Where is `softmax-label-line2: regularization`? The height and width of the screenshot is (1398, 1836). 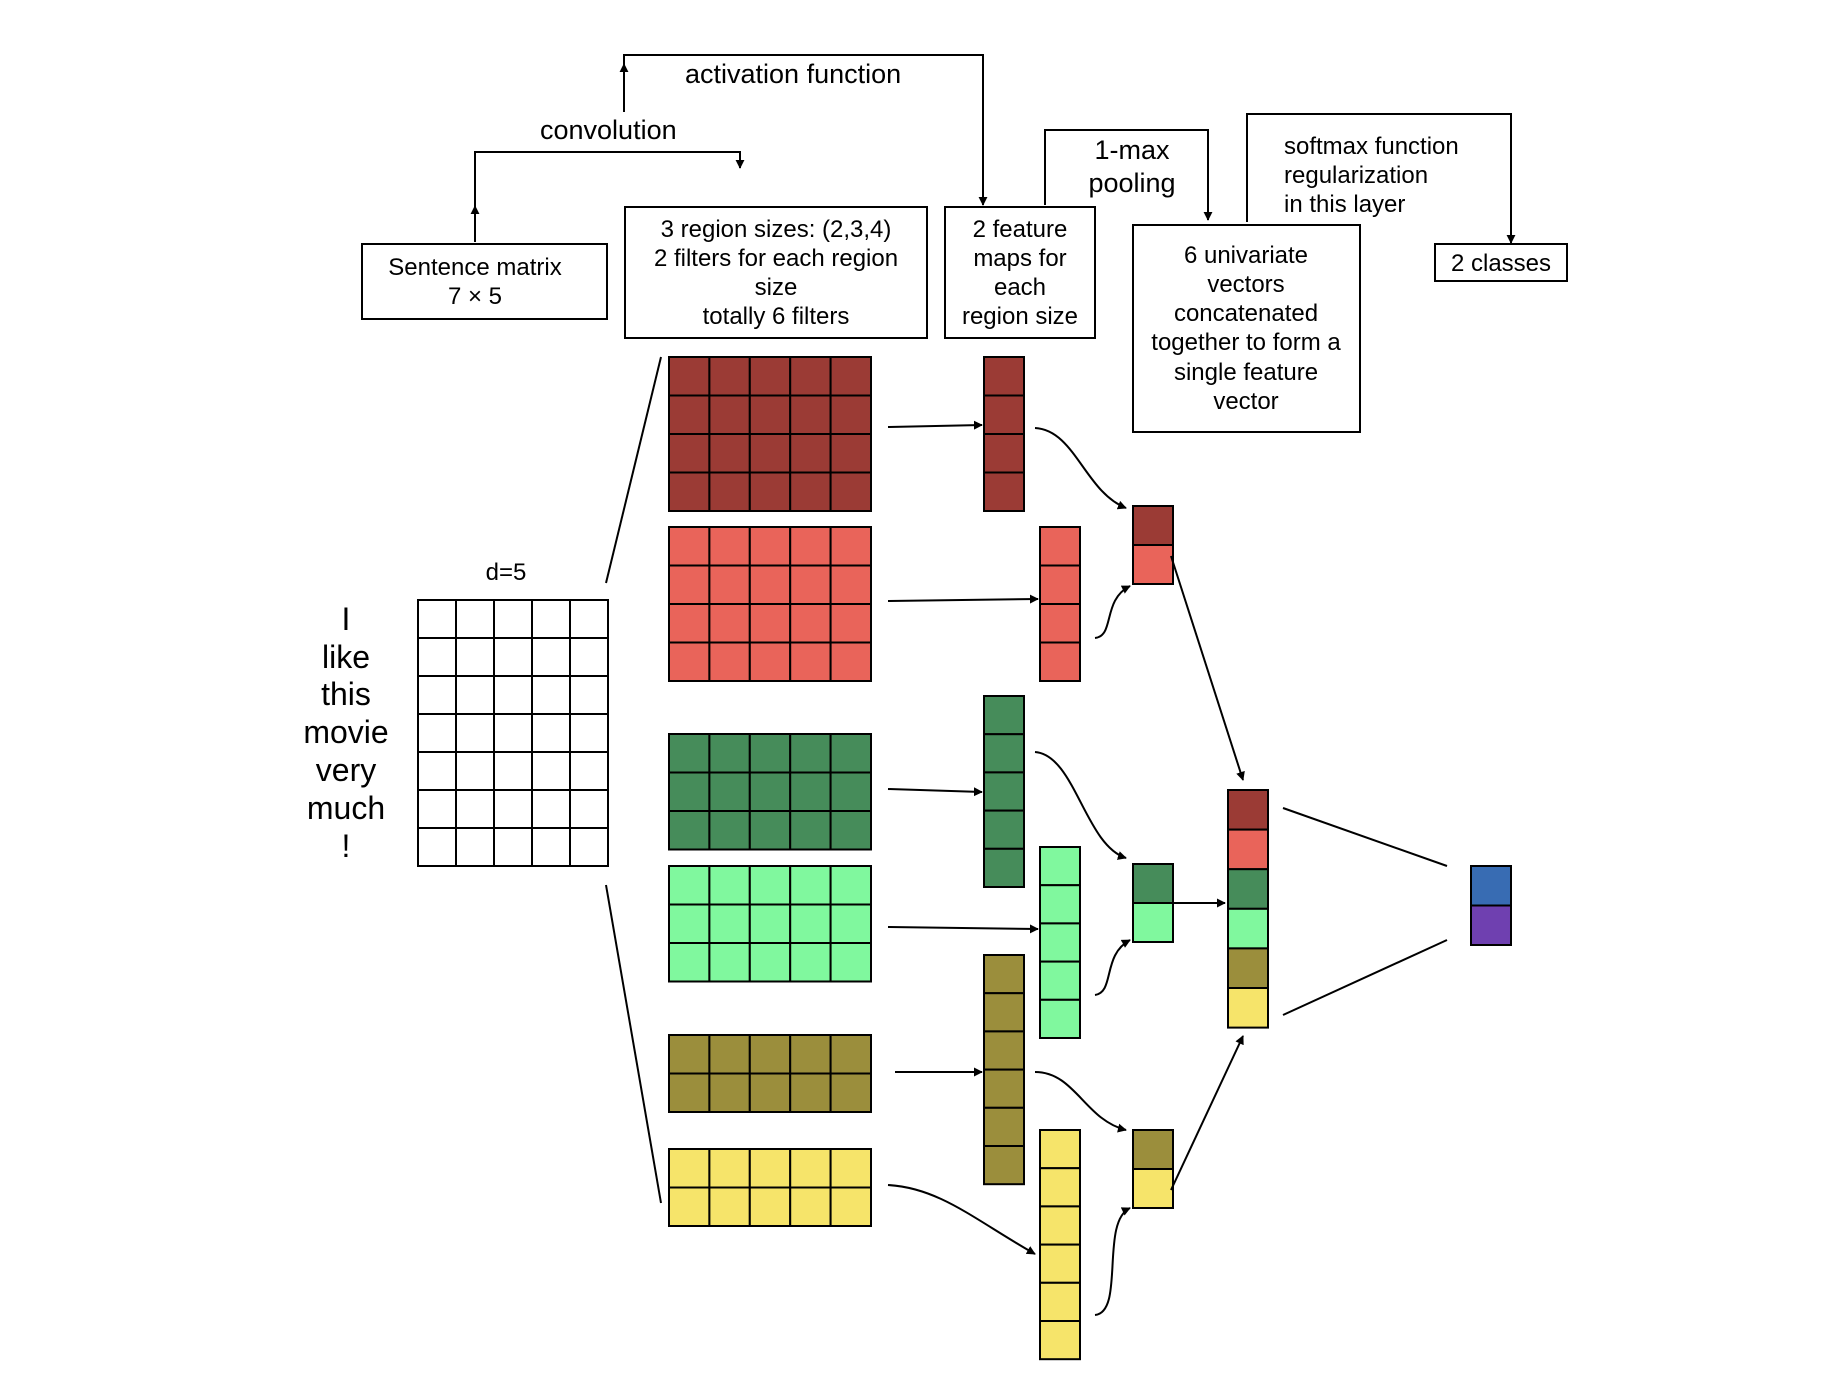
softmax-label-line2: regularization is located at coordinates (1356, 175).